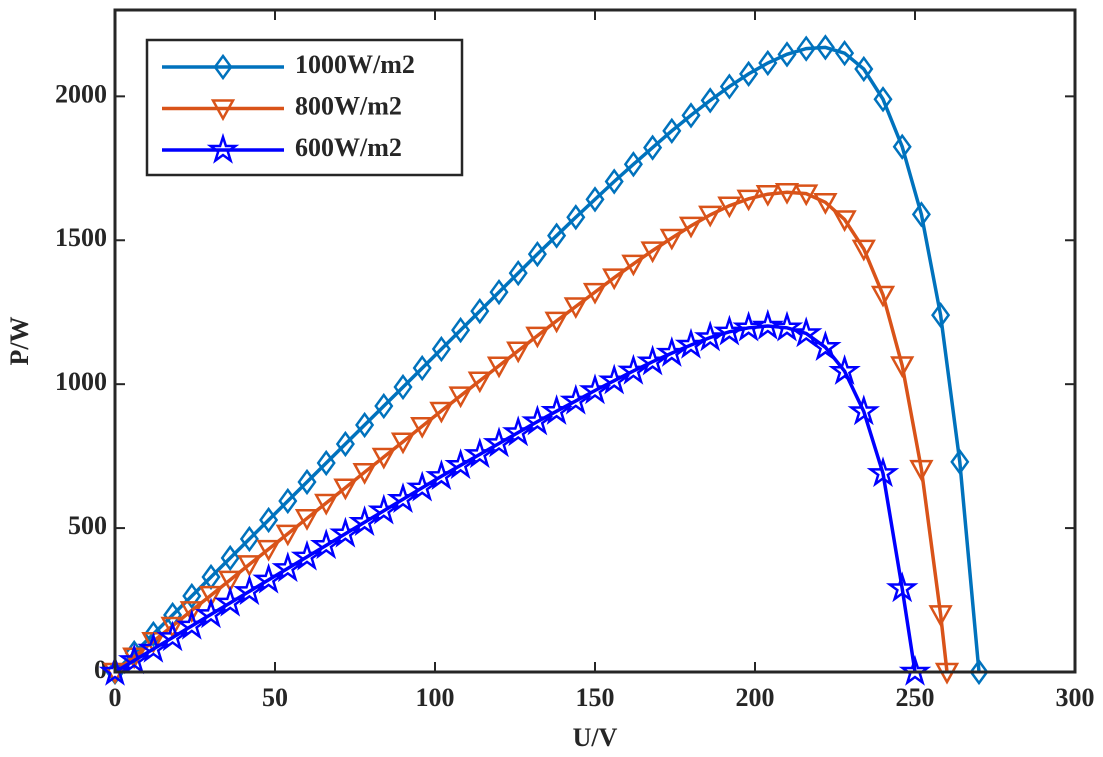  Describe the element at coordinates (19, 340) in the screenshot. I see `y-axis-label: P/W` at that location.